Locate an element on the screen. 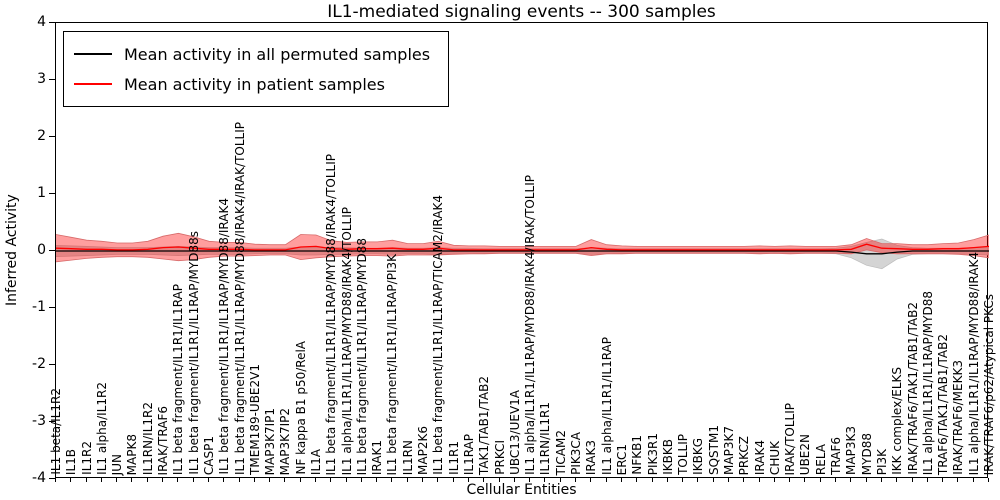 Image resolution: width=1000 pixels, height=500 pixels. patient-band-upper-edge is located at coordinates (522, 239).